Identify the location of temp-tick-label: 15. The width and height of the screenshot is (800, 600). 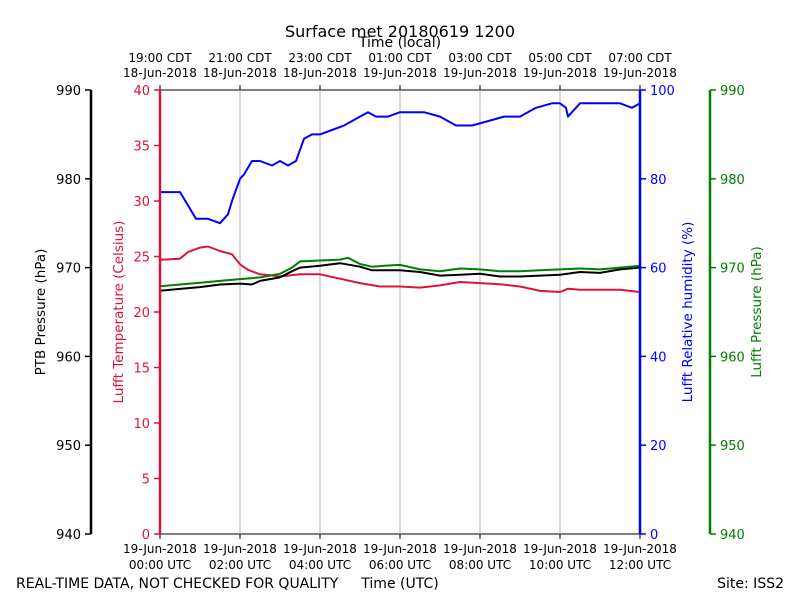
(141, 369).